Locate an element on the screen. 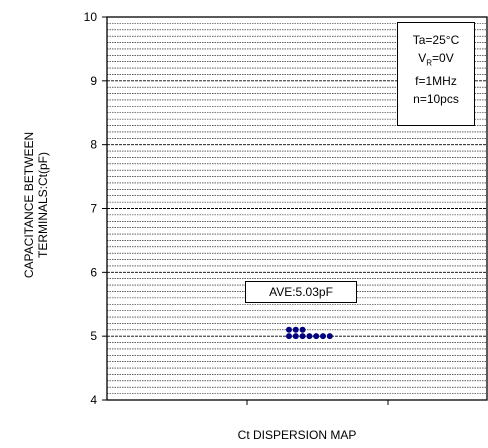 This screenshot has width=488, height=448. y-axis-ticks: 4 5 6 7 8 9 10 is located at coordinates (95, 208).